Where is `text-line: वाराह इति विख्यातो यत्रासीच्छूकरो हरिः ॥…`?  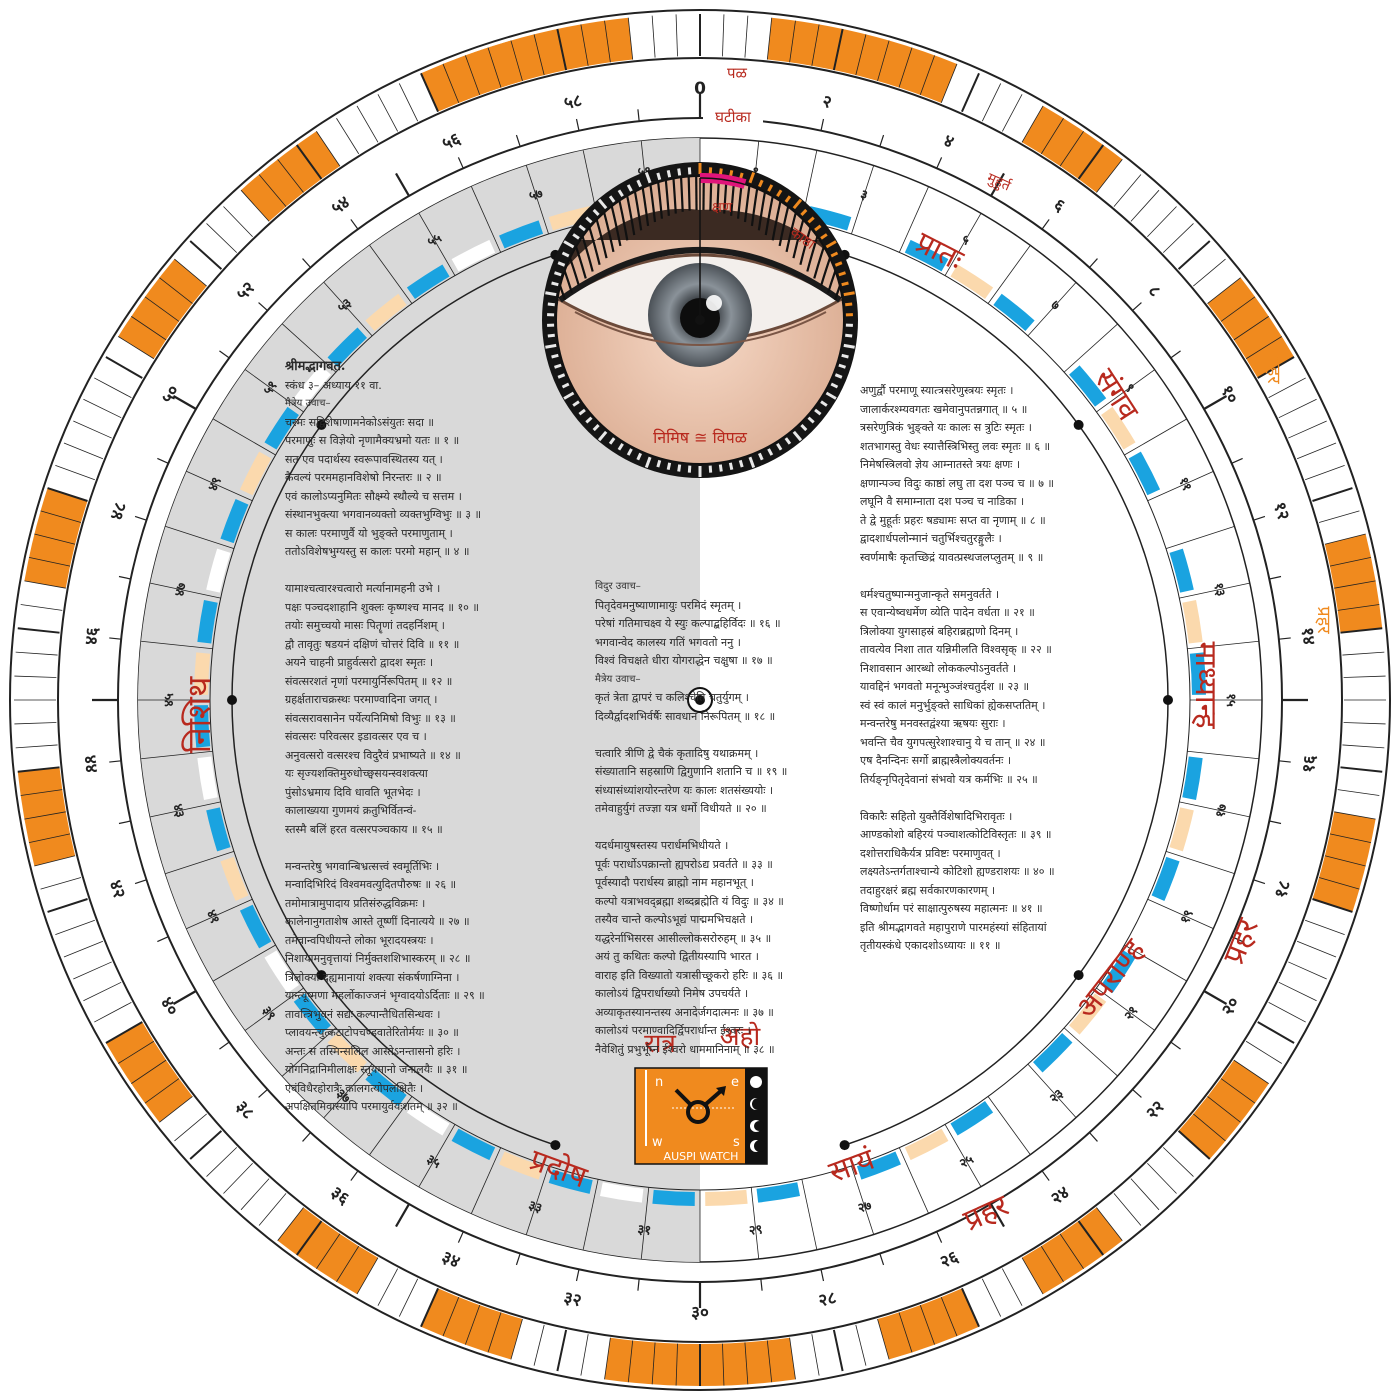
text-line: वाराह इति विख्यातो यत्रासीच्छूकरो हरिः ॥… is located at coordinates (689, 975).